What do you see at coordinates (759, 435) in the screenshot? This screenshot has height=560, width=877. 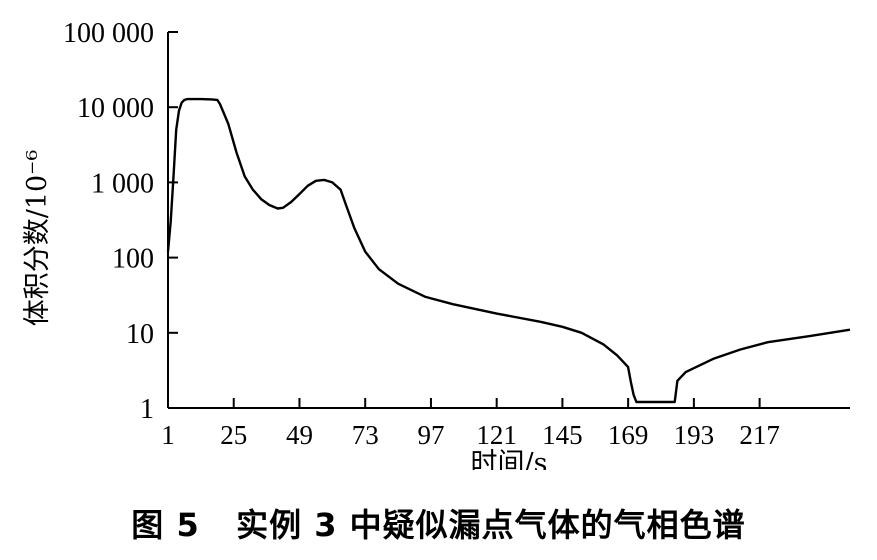 I see `x-tick-label: 217` at bounding box center [759, 435].